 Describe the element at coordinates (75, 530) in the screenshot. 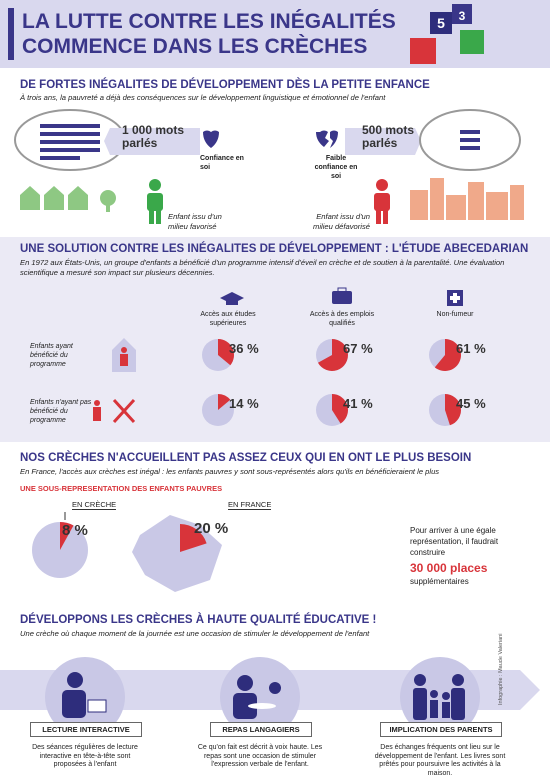

I see `pie-label: 8 %` at that location.